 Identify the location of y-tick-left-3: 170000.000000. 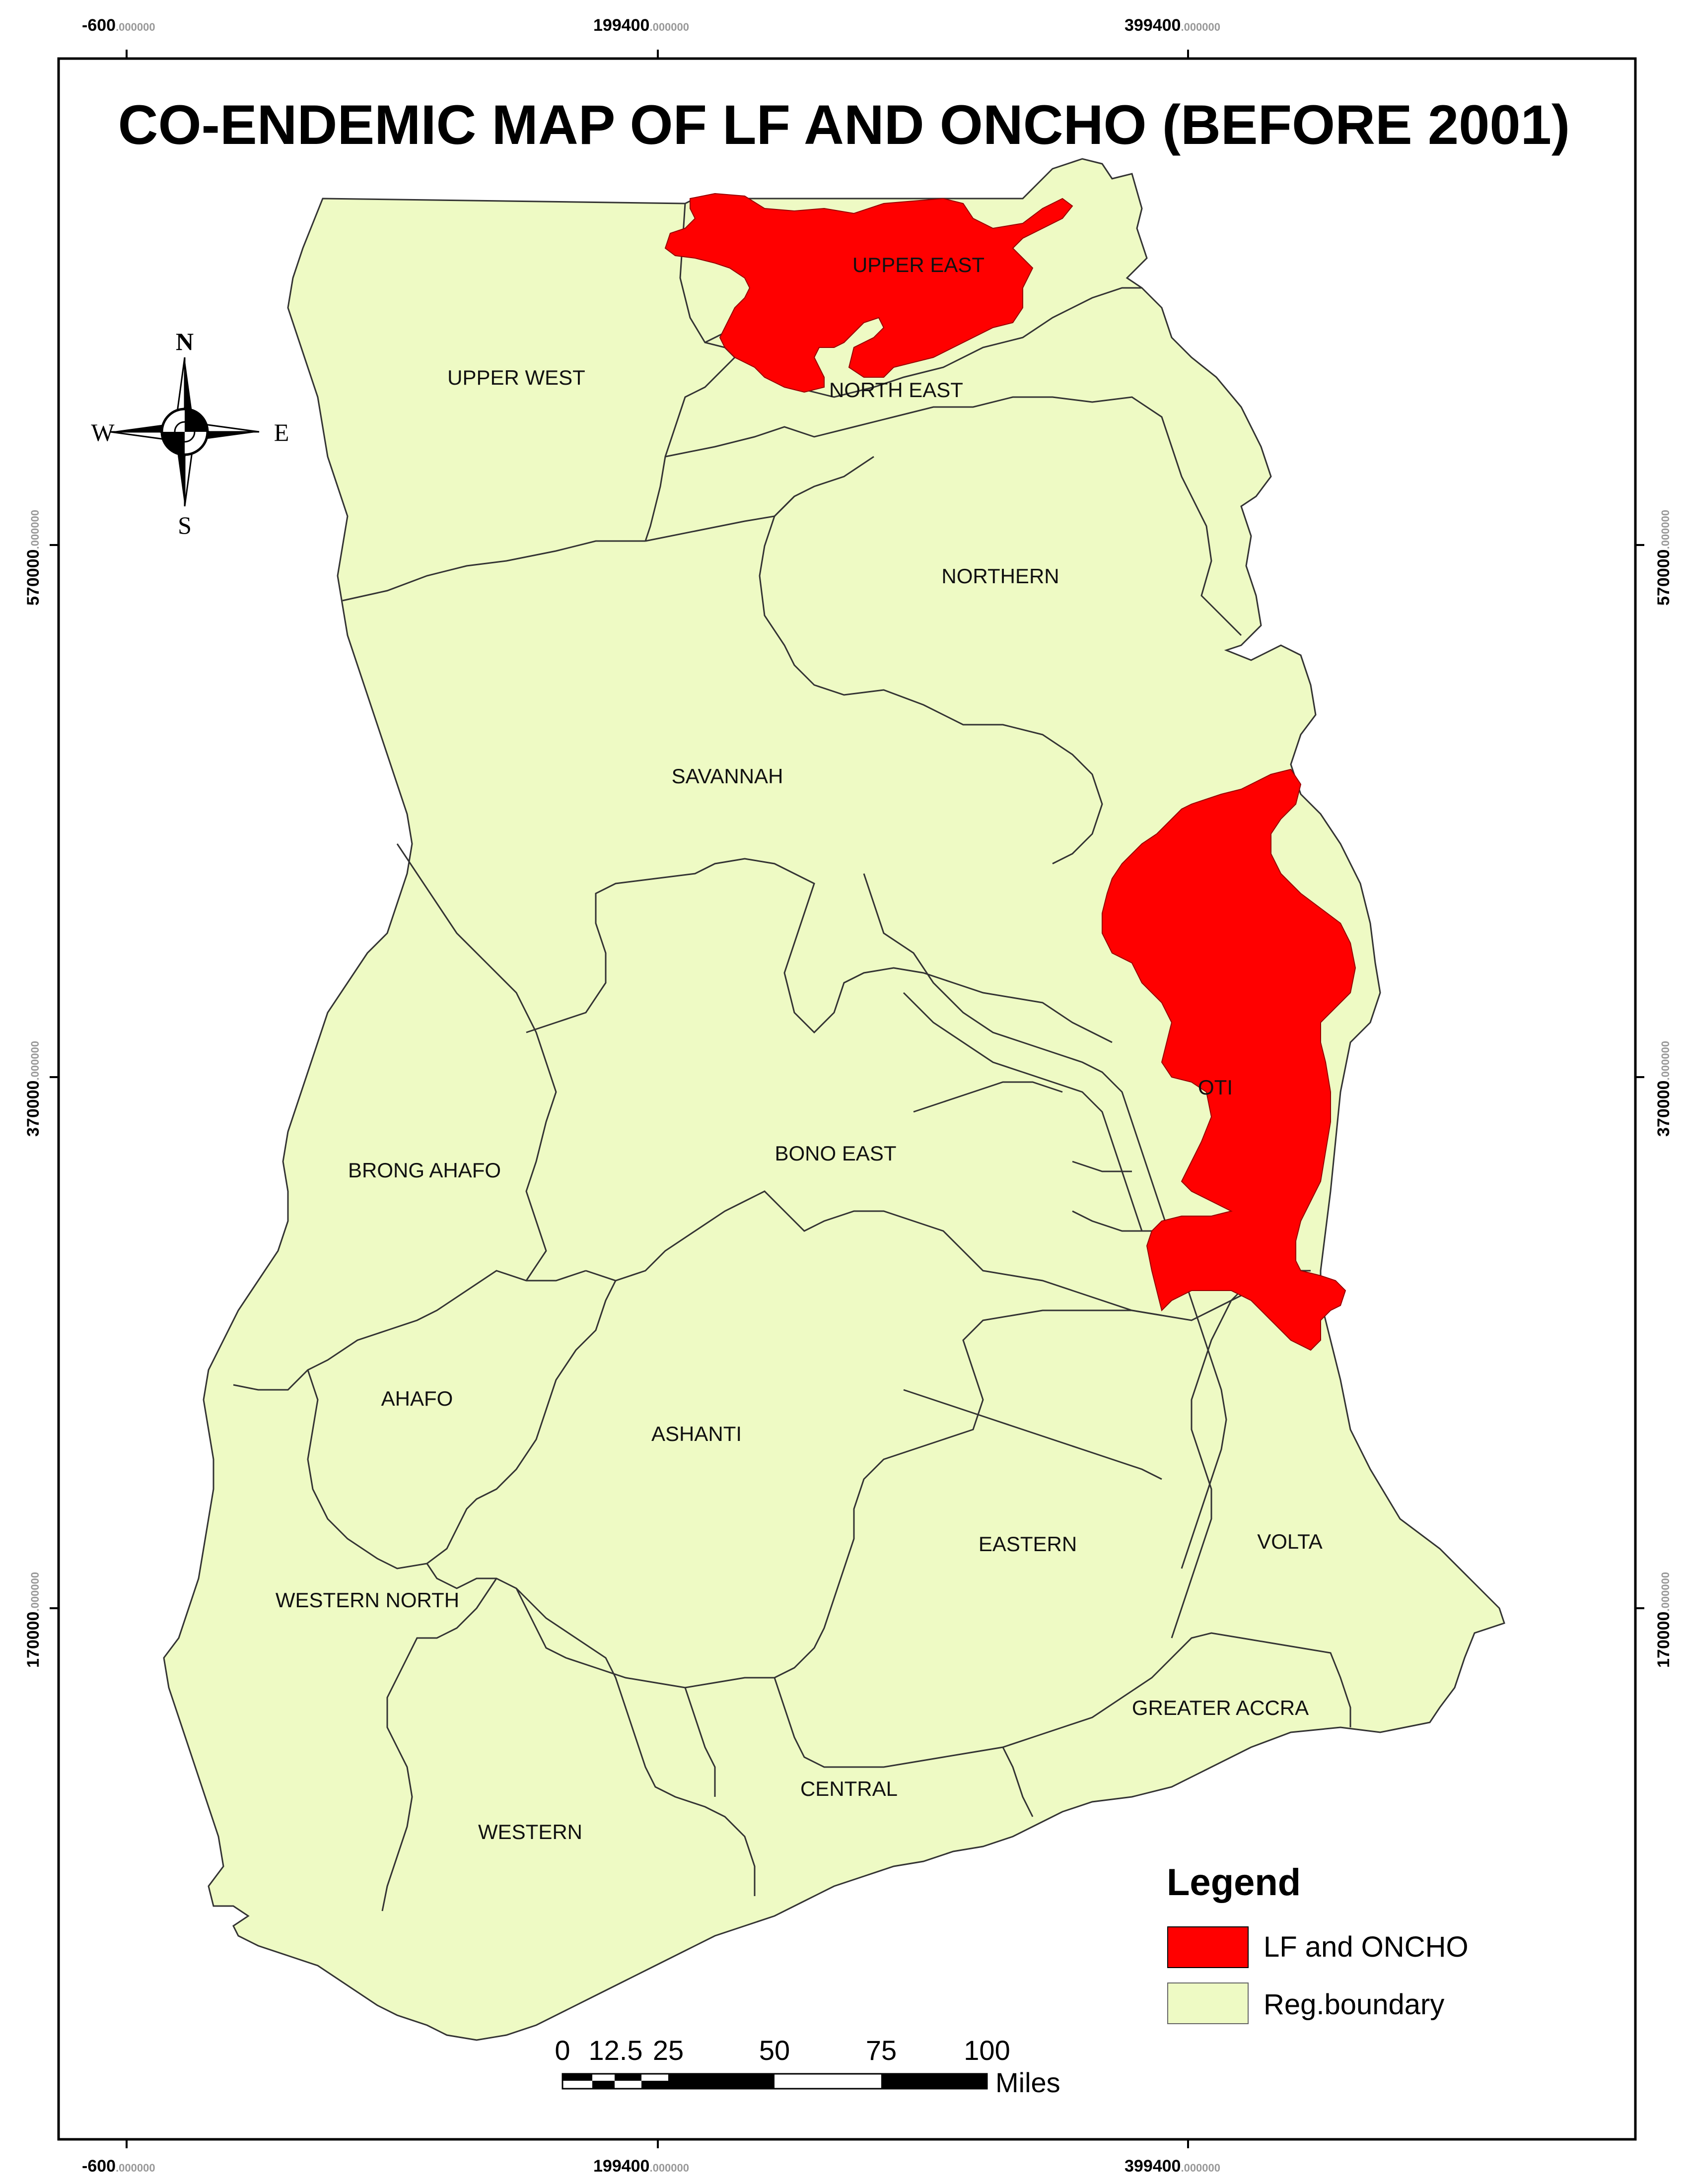
(33, 1620).